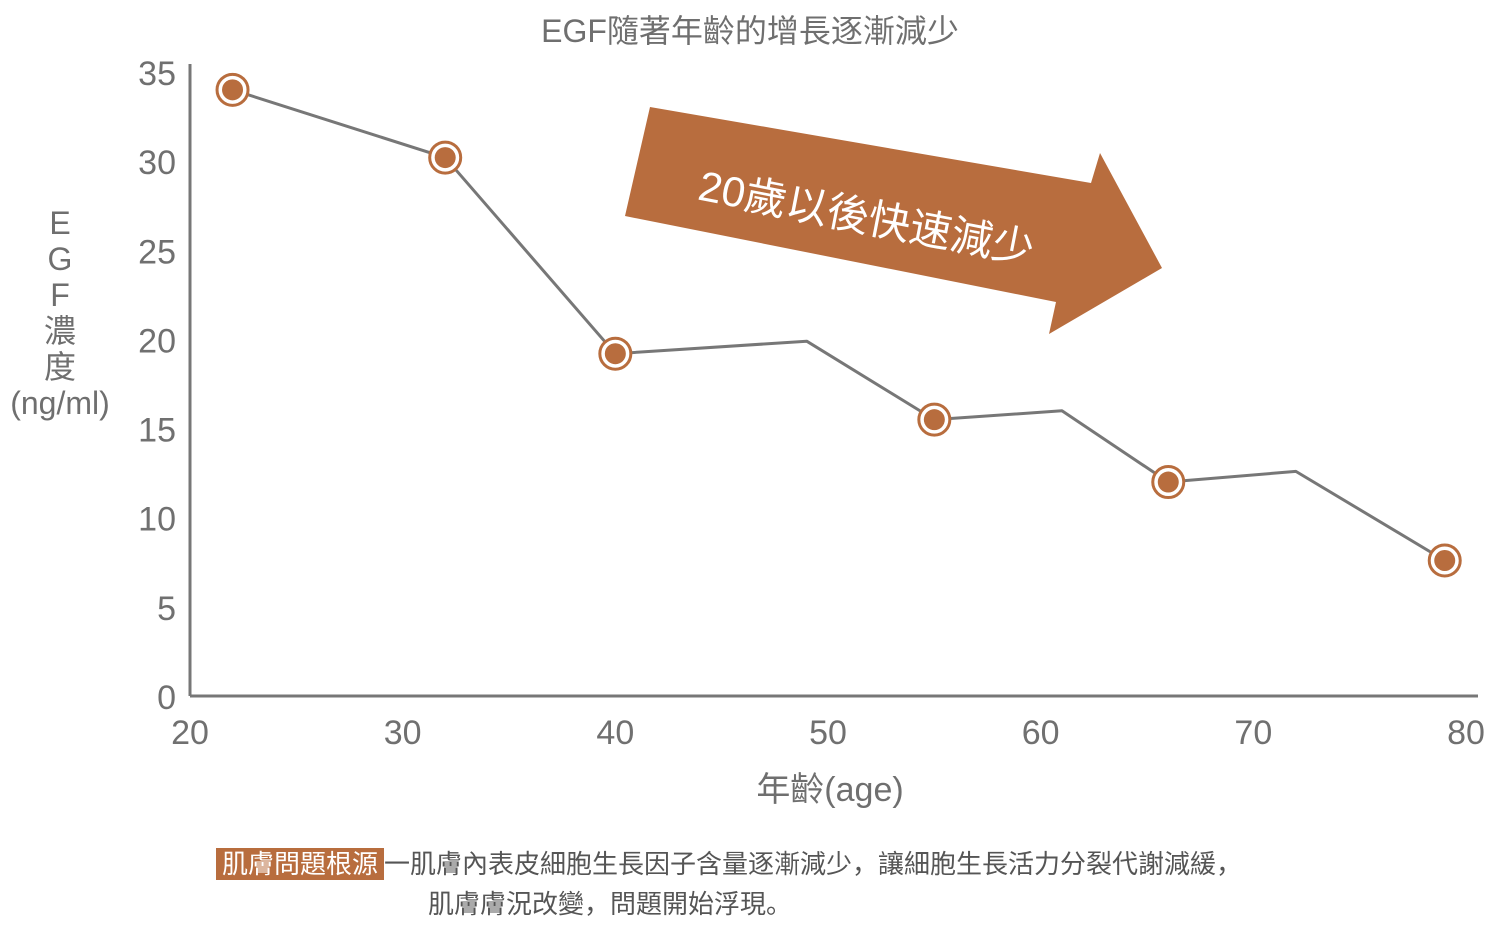 This screenshot has height=925, width=1500. Describe the element at coordinates (157, 74) in the screenshot. I see `y-tick-label: 35` at that location.